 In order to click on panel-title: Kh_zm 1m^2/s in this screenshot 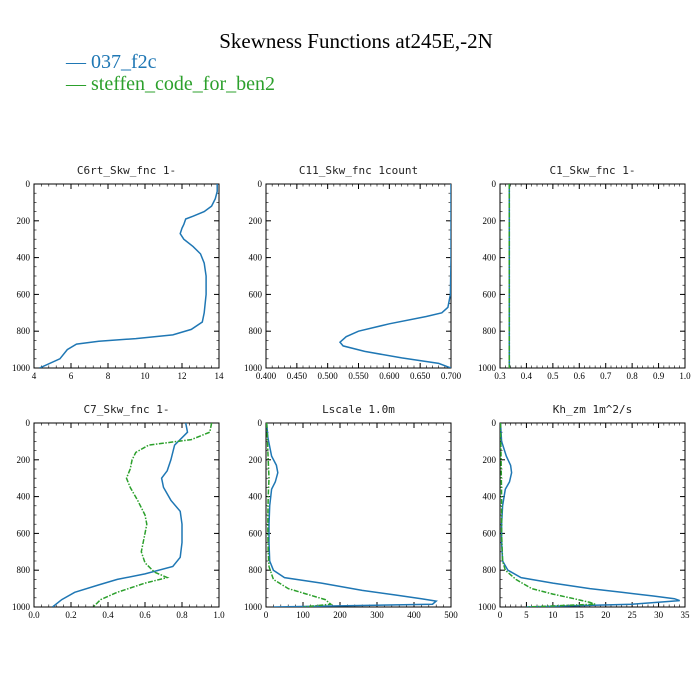, I will do `click(592, 409)`.